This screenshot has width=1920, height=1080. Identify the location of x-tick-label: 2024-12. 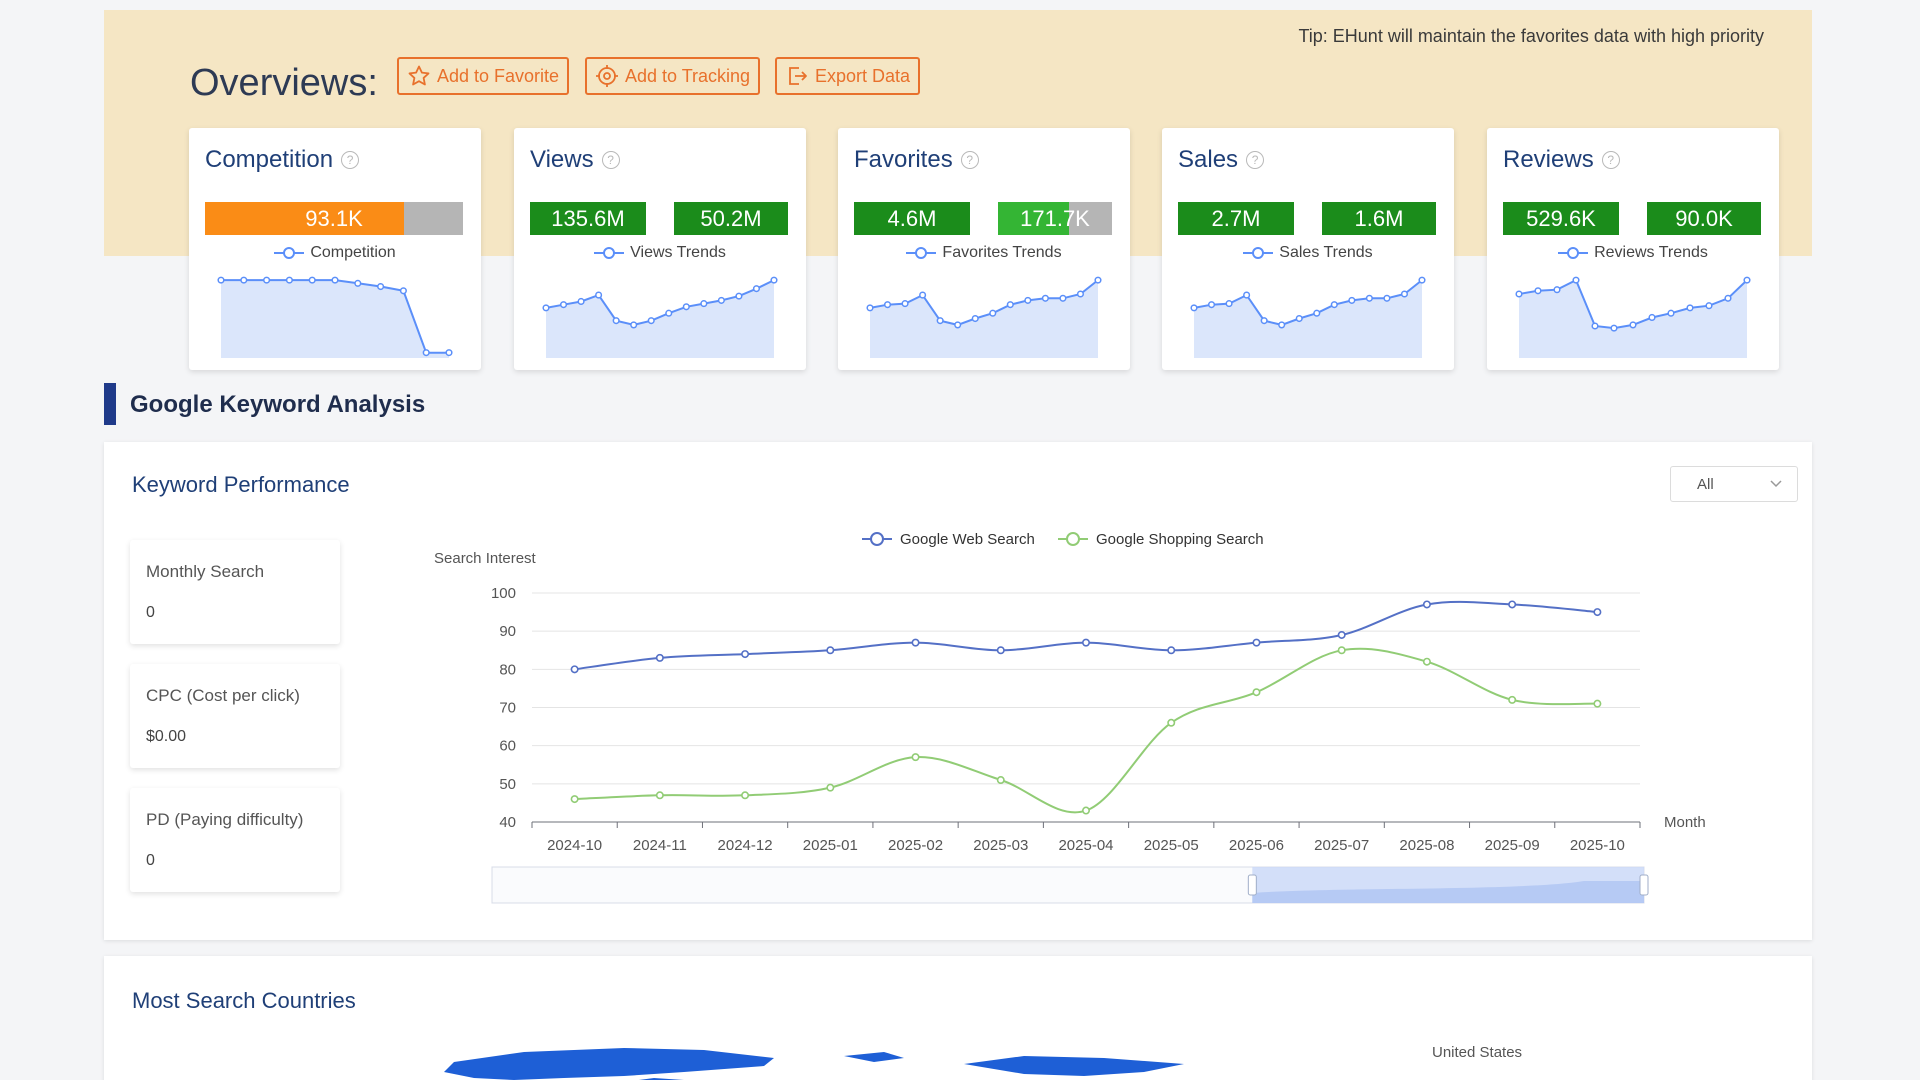
(745, 845).